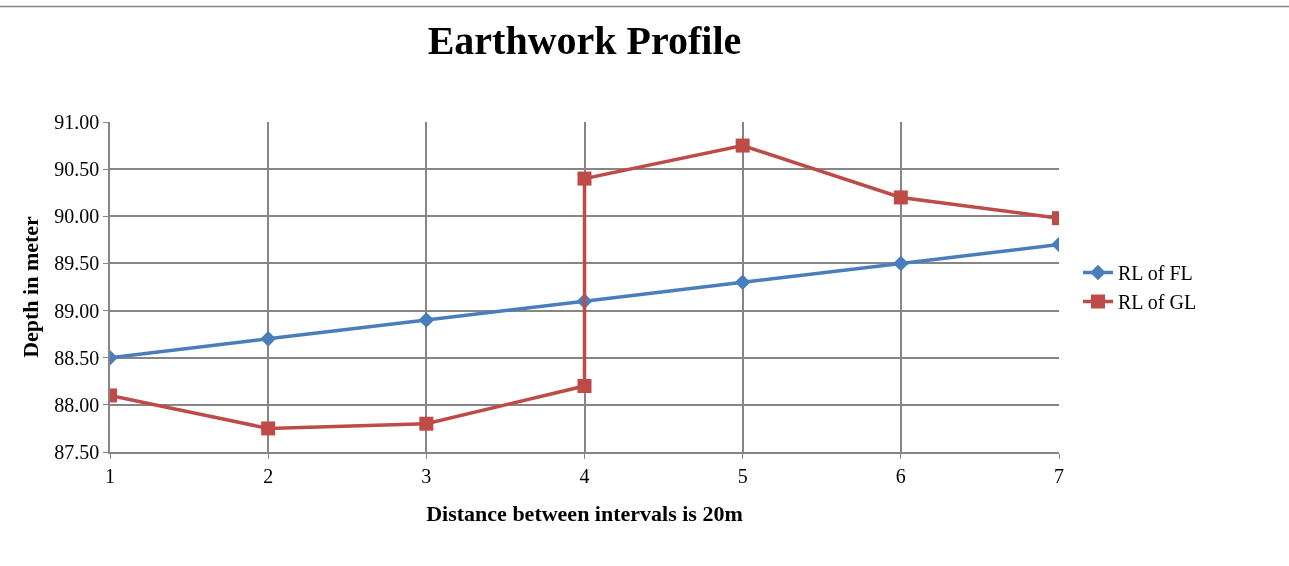  Describe the element at coordinates (77, 310) in the screenshot. I see `y-tick-label: 89.00` at that location.